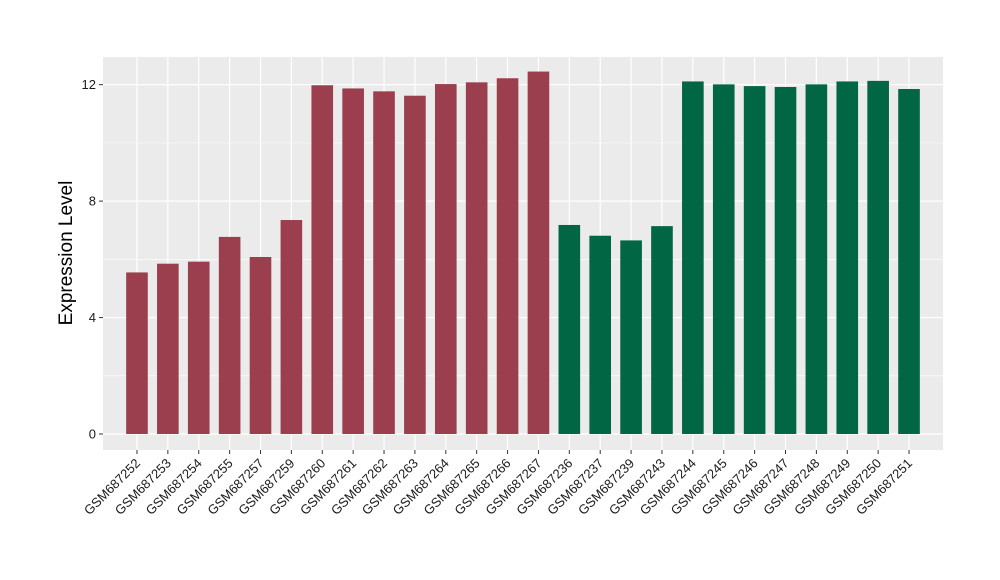 This screenshot has height=580, width=1000. Describe the element at coordinates (569, 329) in the screenshot. I see `bar-GSM687236` at that location.